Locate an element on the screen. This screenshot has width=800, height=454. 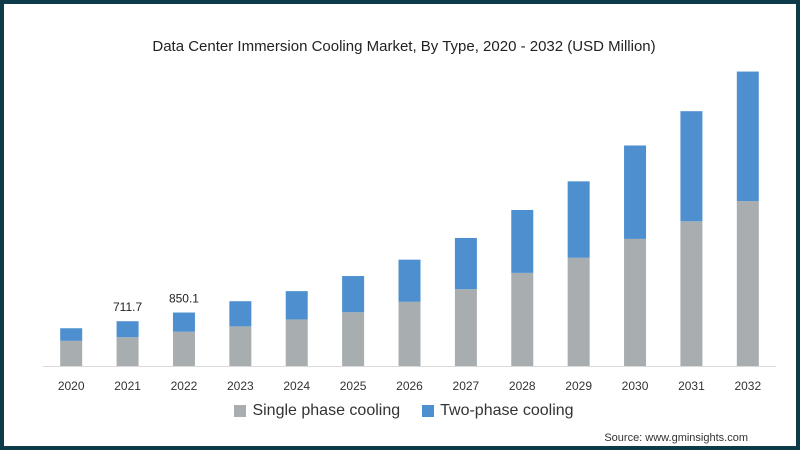
legend-item-single-phase: Single phase cooling is located at coordinates (317, 411).